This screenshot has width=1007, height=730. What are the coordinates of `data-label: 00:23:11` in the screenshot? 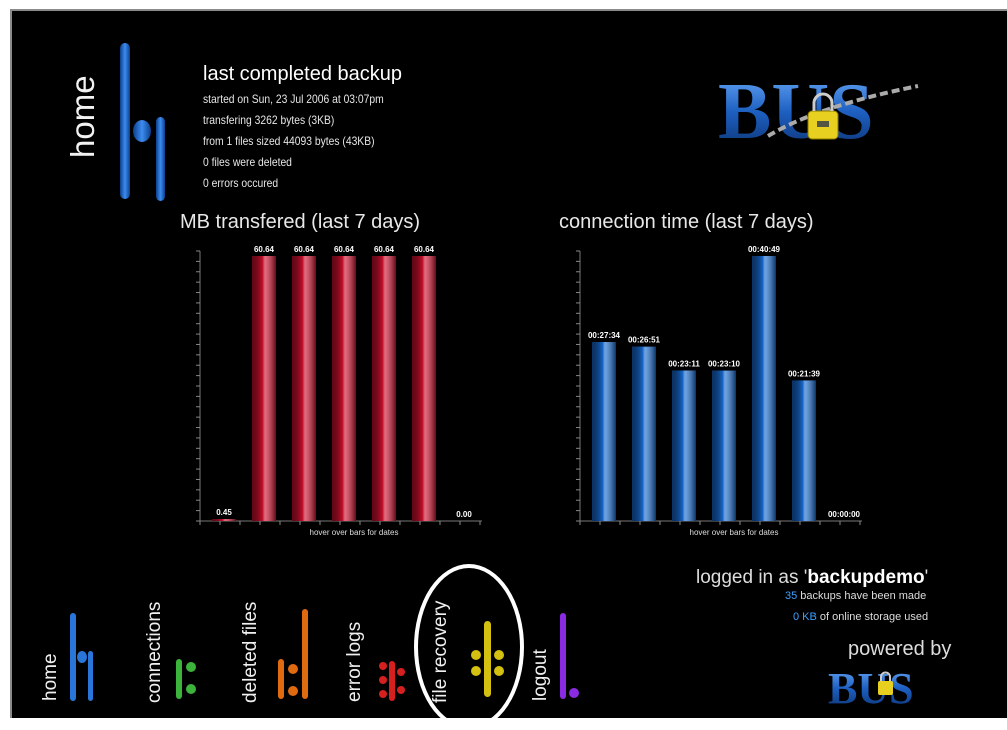 It's located at (684, 363).